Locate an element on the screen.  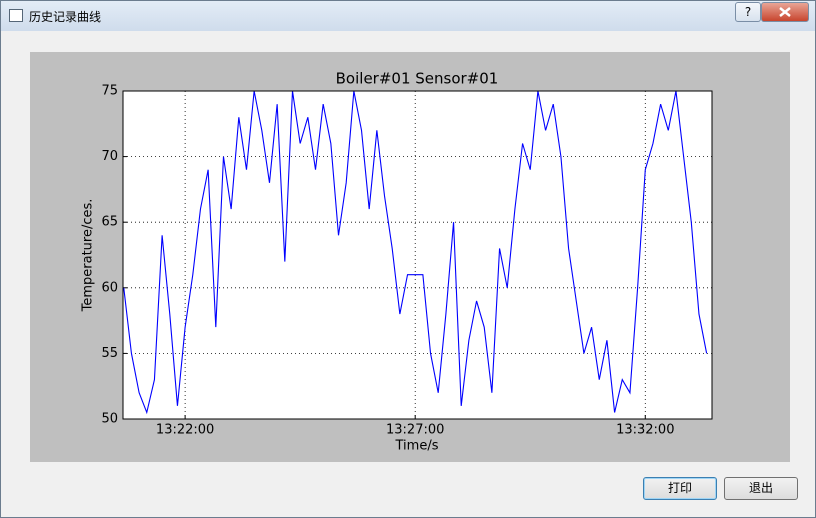
print-button: 打印 is located at coordinates (680, 488).